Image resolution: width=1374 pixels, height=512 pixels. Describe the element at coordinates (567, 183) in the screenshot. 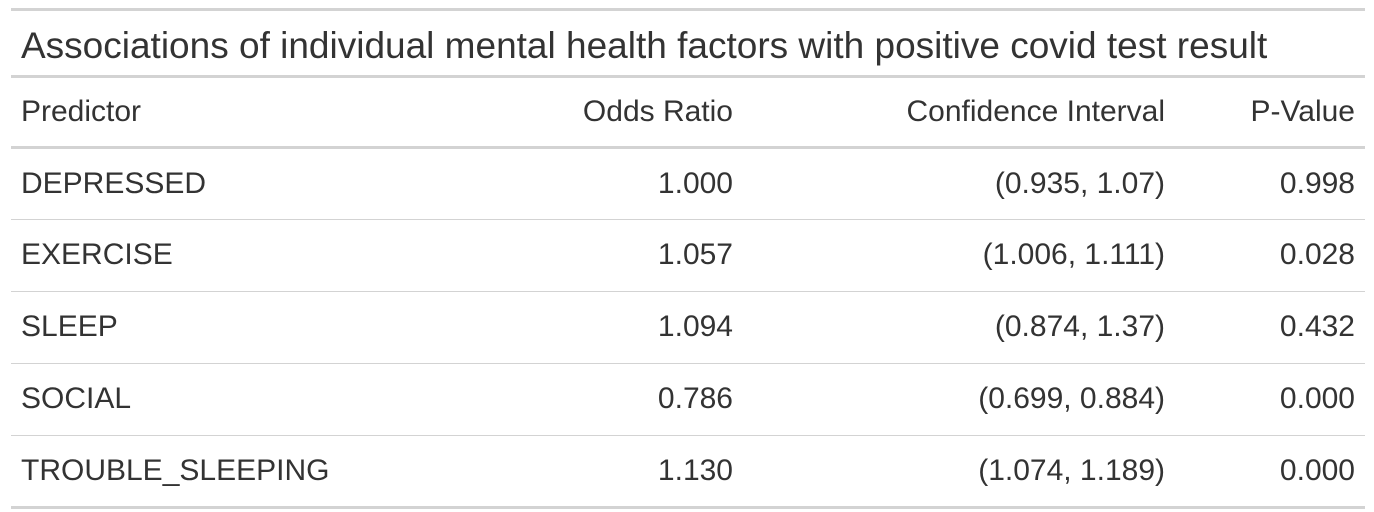

I see `cell-odds-ratio: 1.000` at that location.